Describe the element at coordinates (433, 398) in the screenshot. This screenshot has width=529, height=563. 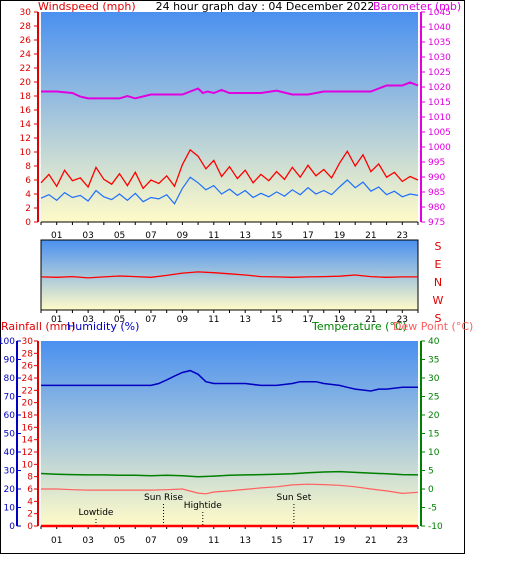
I see `temperature-tick-label: 25` at that location.